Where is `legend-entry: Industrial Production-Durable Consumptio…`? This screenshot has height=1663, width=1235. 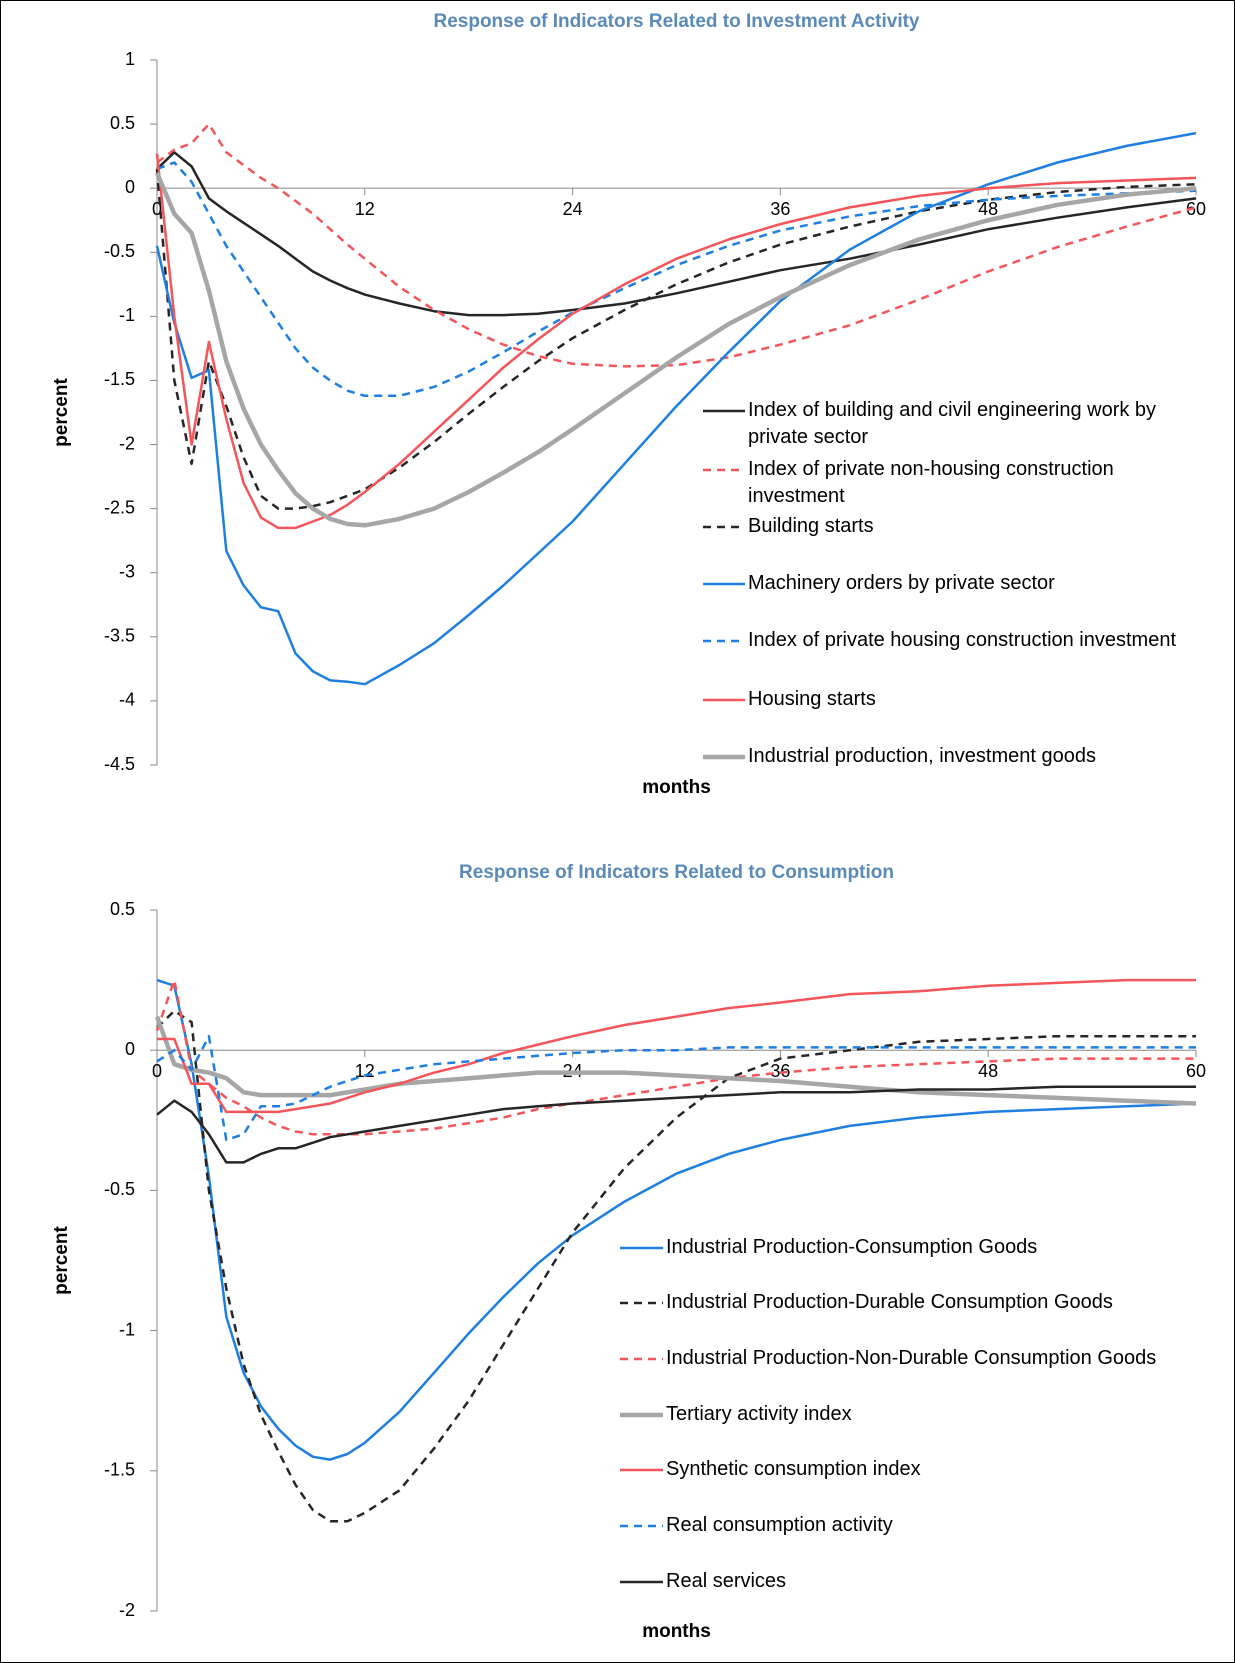 legend-entry: Industrial Production-Durable Consumptio… is located at coordinates (889, 1302).